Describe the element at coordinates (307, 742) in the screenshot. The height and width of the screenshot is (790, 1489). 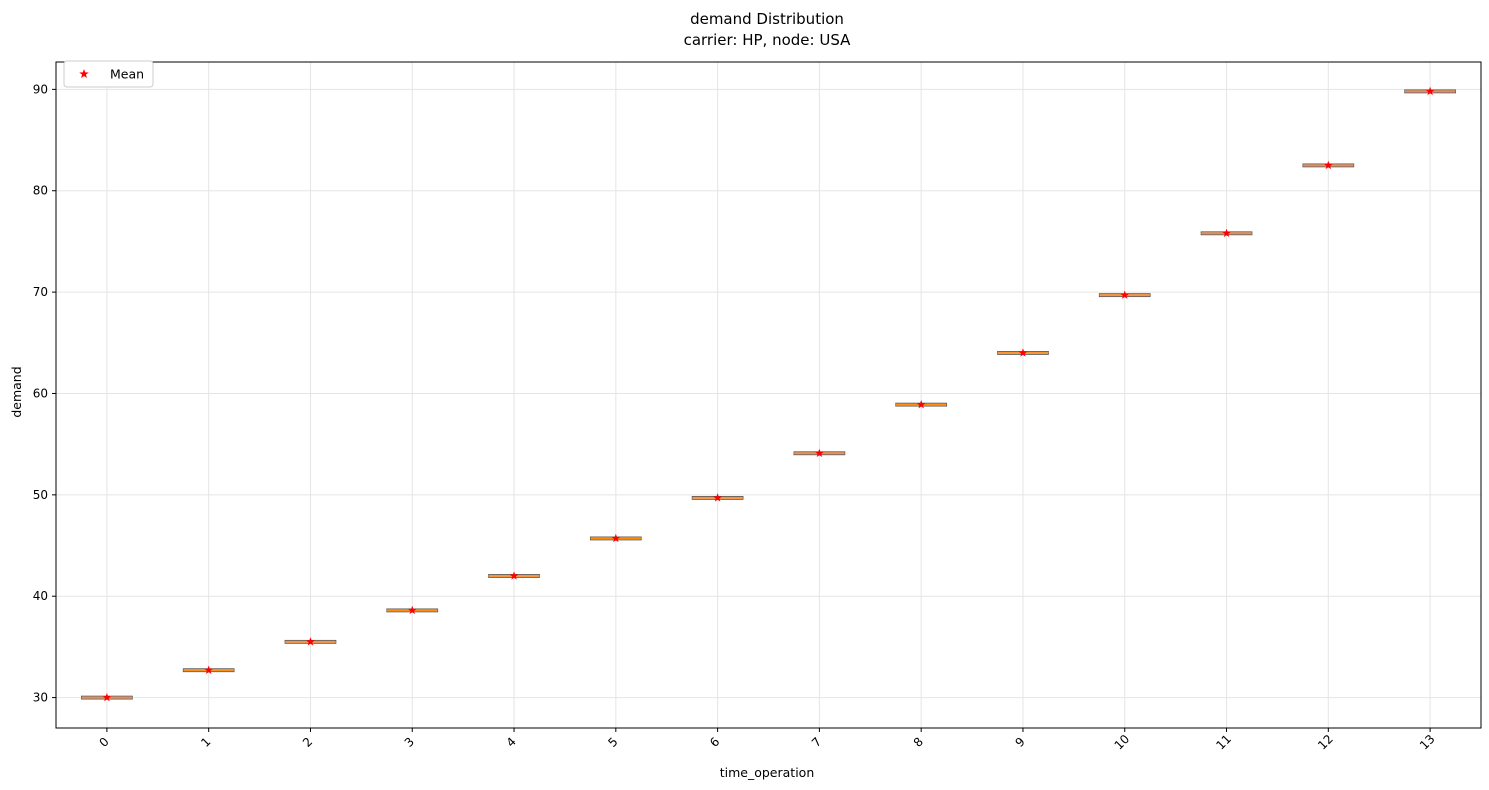
I see `x-tick-label: 2` at that location.